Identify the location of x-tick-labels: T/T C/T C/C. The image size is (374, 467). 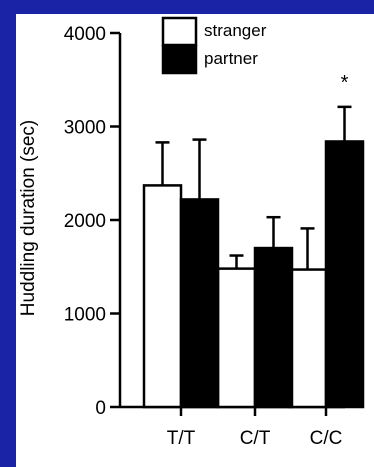
(255, 438).